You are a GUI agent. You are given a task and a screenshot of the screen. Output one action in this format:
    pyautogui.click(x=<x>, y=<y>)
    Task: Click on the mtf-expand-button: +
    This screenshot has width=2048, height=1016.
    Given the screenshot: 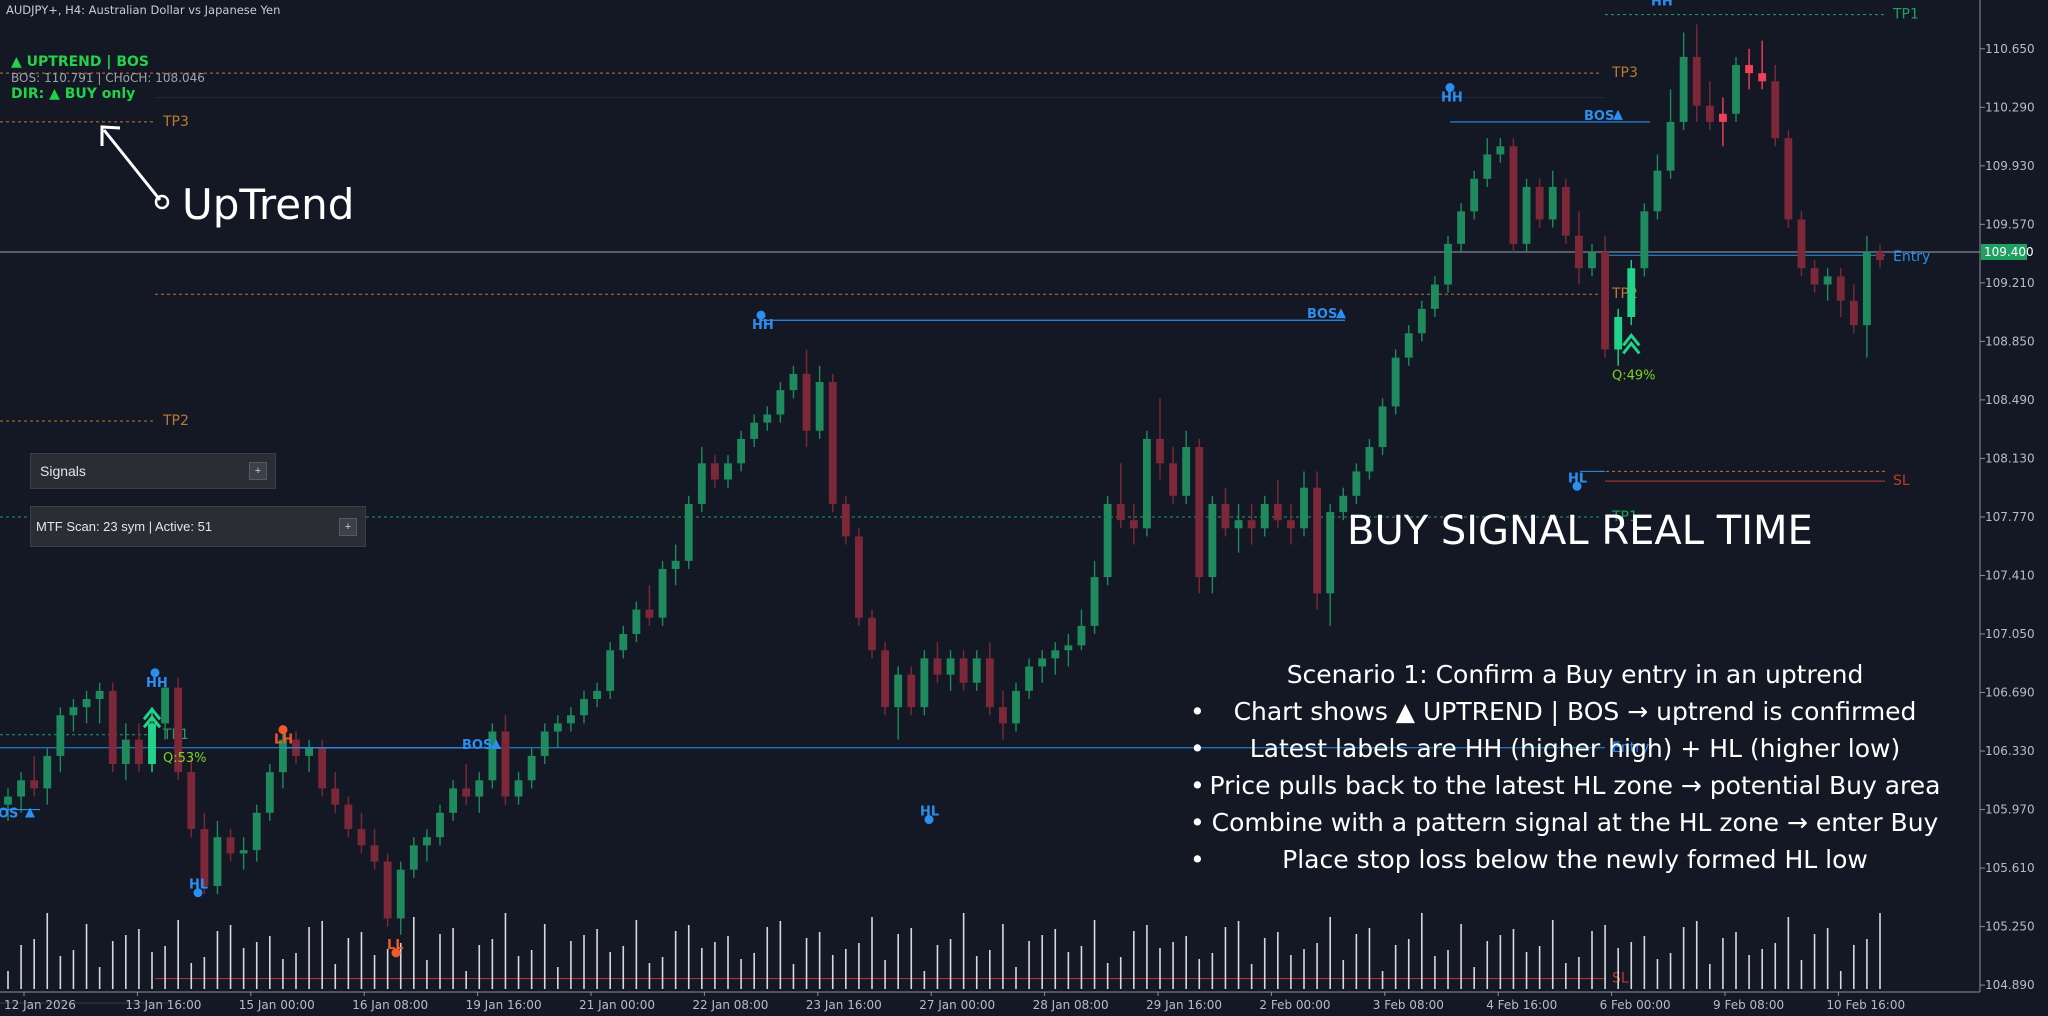 What is the action you would take?
    pyautogui.click(x=348, y=526)
    